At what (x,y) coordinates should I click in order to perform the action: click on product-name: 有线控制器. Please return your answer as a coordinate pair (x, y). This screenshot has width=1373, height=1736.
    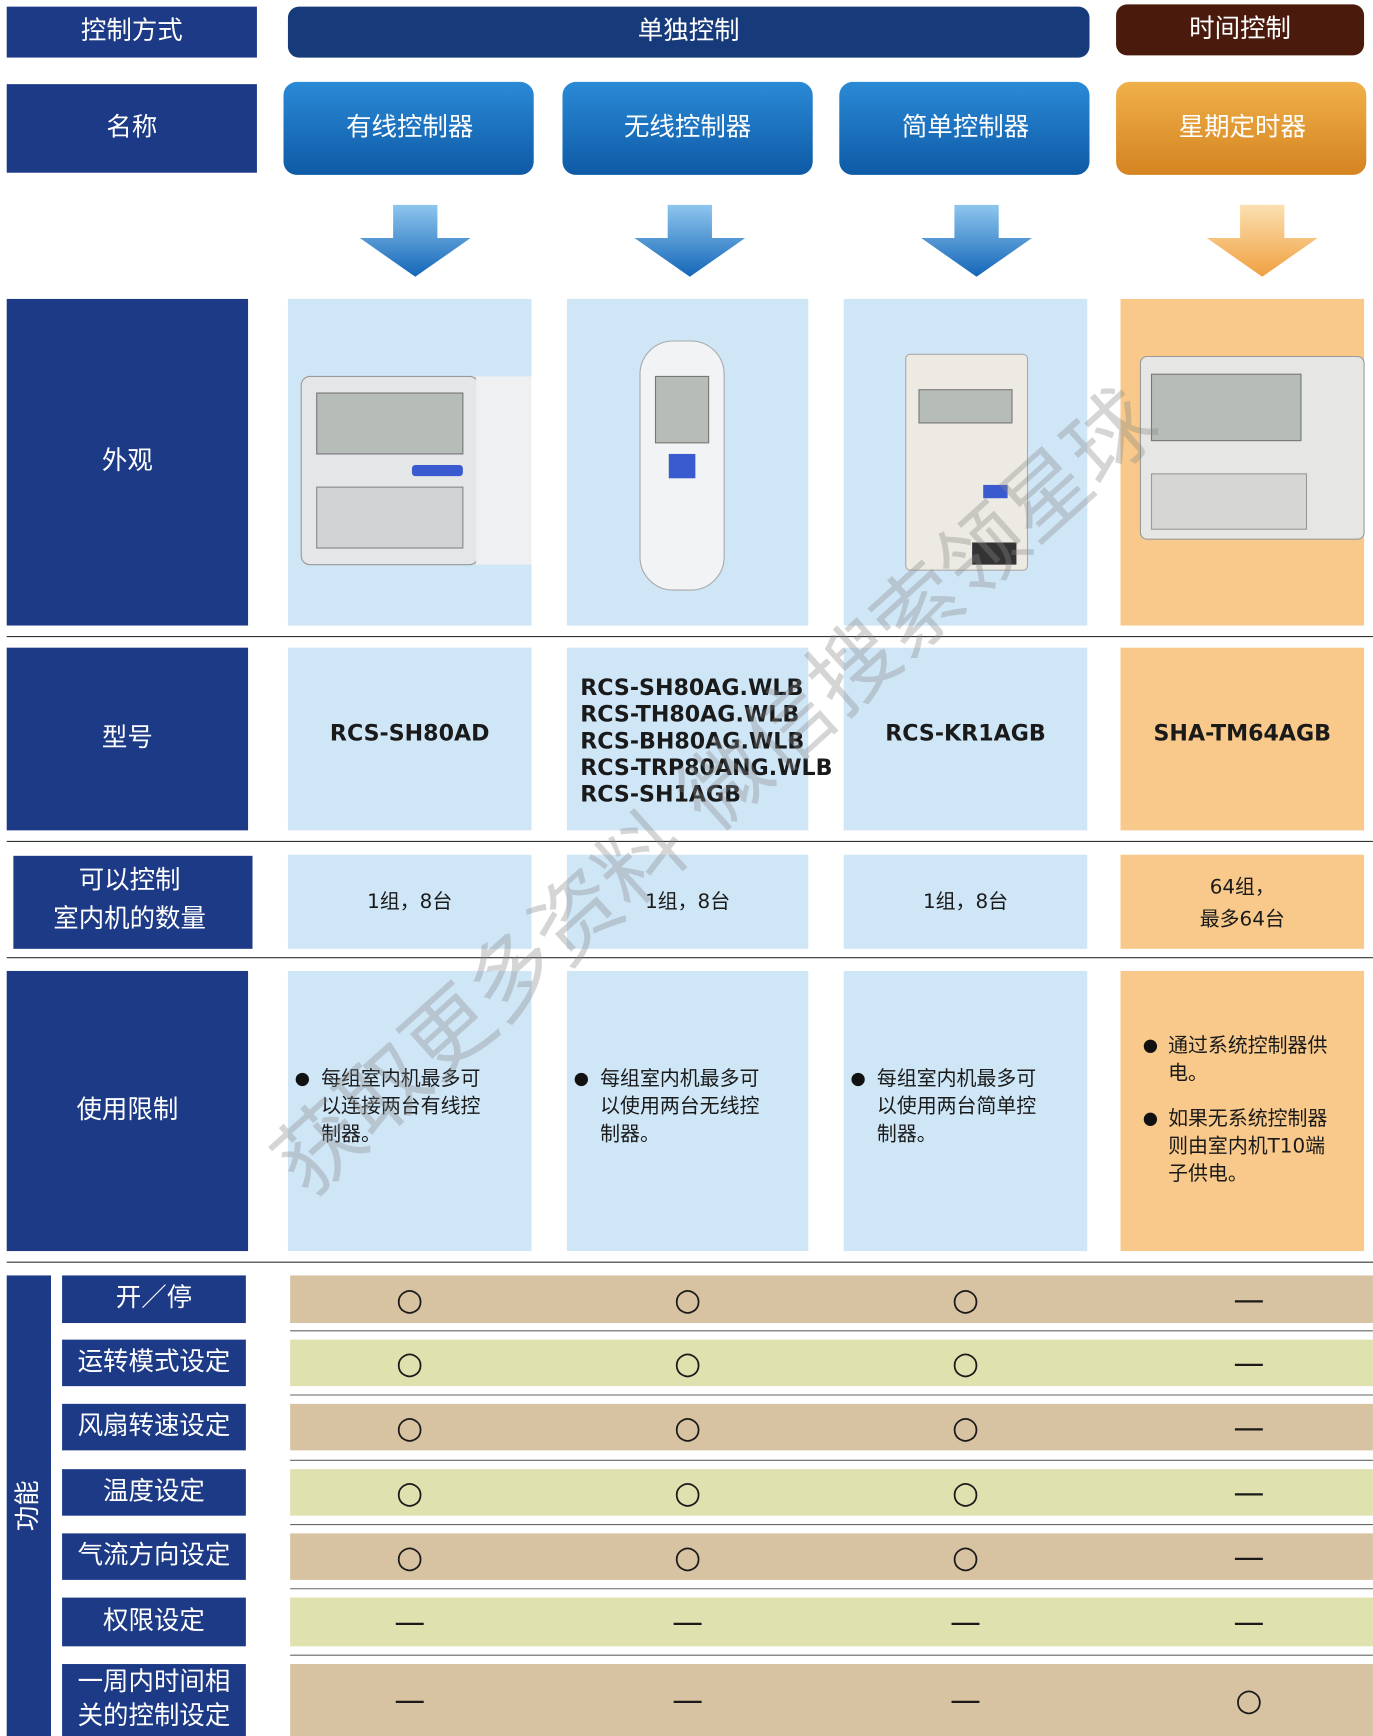
    Looking at the image, I should click on (409, 127).